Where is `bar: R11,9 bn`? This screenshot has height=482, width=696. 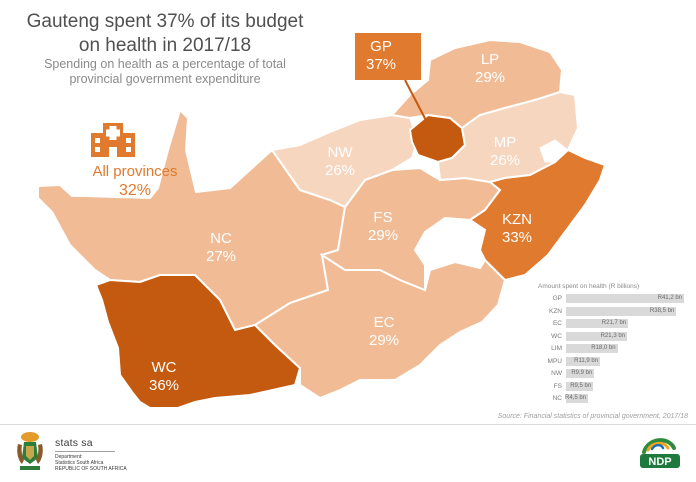
bar: R11,9 bn is located at coordinates (583, 361).